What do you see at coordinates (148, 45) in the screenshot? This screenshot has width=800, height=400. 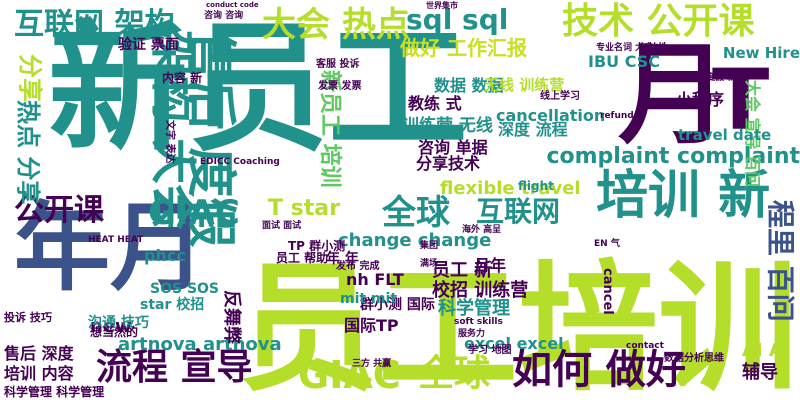 I see `cloud-word: 验证 票面` at bounding box center [148, 45].